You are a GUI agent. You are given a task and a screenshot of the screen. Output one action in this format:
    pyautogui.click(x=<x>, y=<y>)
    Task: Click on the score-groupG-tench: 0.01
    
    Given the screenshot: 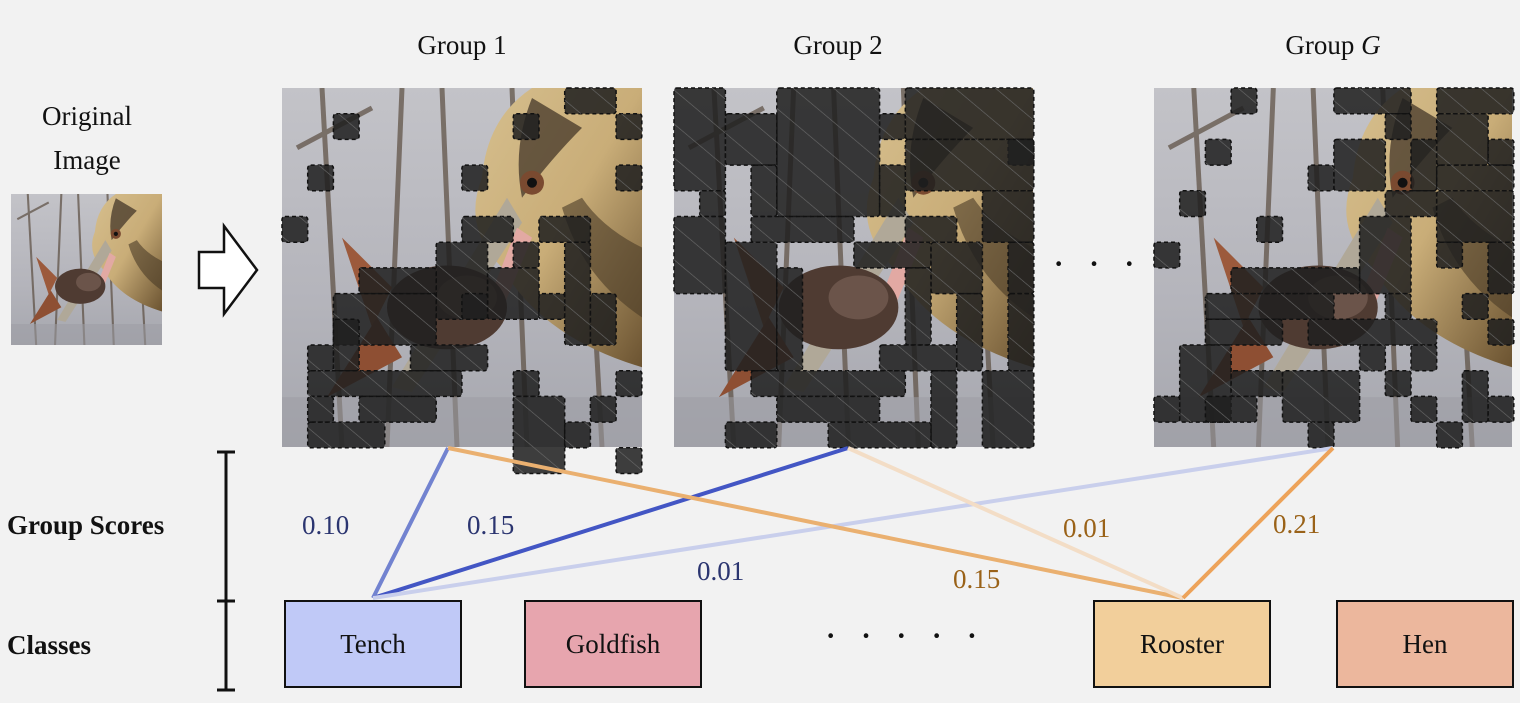 What is the action you would take?
    pyautogui.click(x=721, y=571)
    